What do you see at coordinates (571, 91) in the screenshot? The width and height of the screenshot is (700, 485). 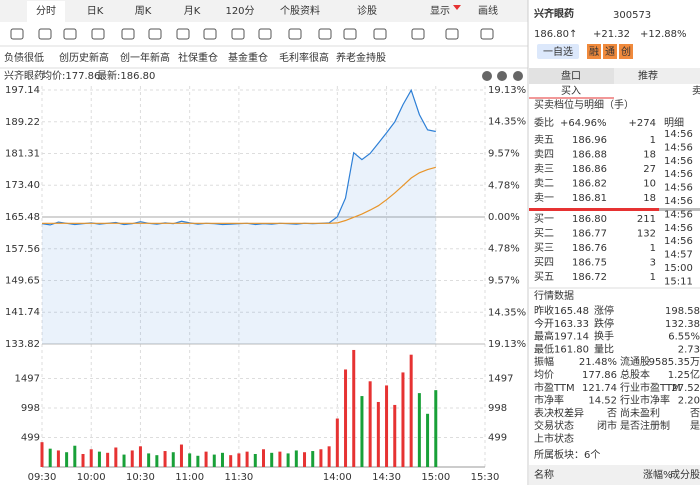 I see `buy-tab: 买入` at bounding box center [571, 91].